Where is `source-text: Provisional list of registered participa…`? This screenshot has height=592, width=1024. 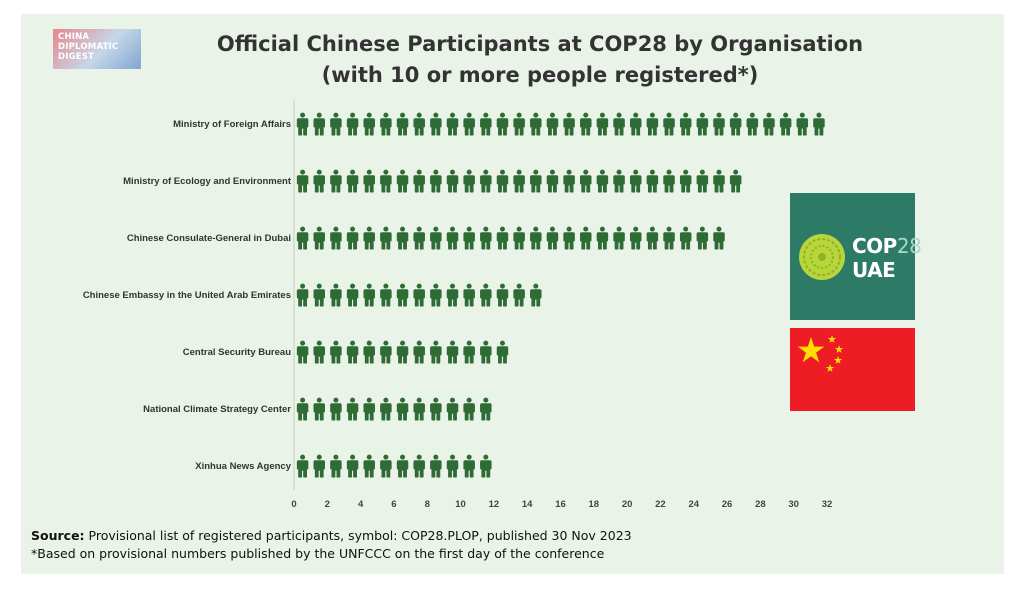
source-text: Provisional list of registered participa… is located at coordinates (358, 535).